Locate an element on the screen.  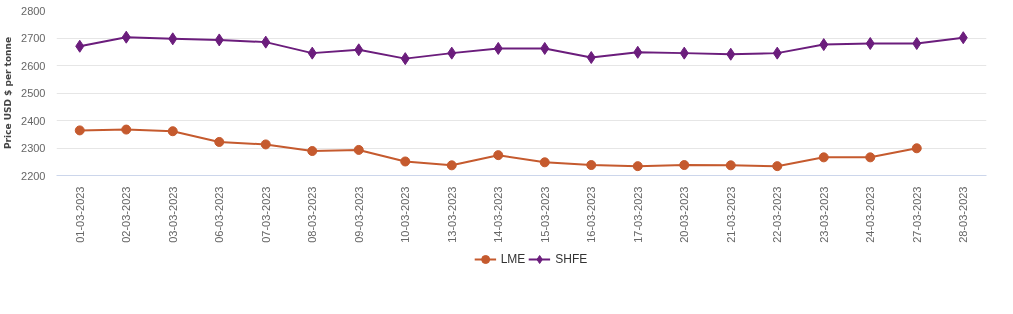
x-tick-label: 24-03-2023 is located at coordinates (870, 214).